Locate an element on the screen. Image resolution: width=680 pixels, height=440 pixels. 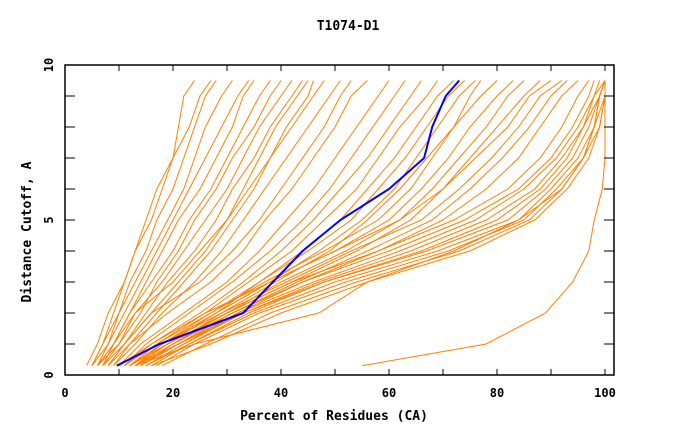
x-tick-label: 60 is located at coordinates (389, 393).